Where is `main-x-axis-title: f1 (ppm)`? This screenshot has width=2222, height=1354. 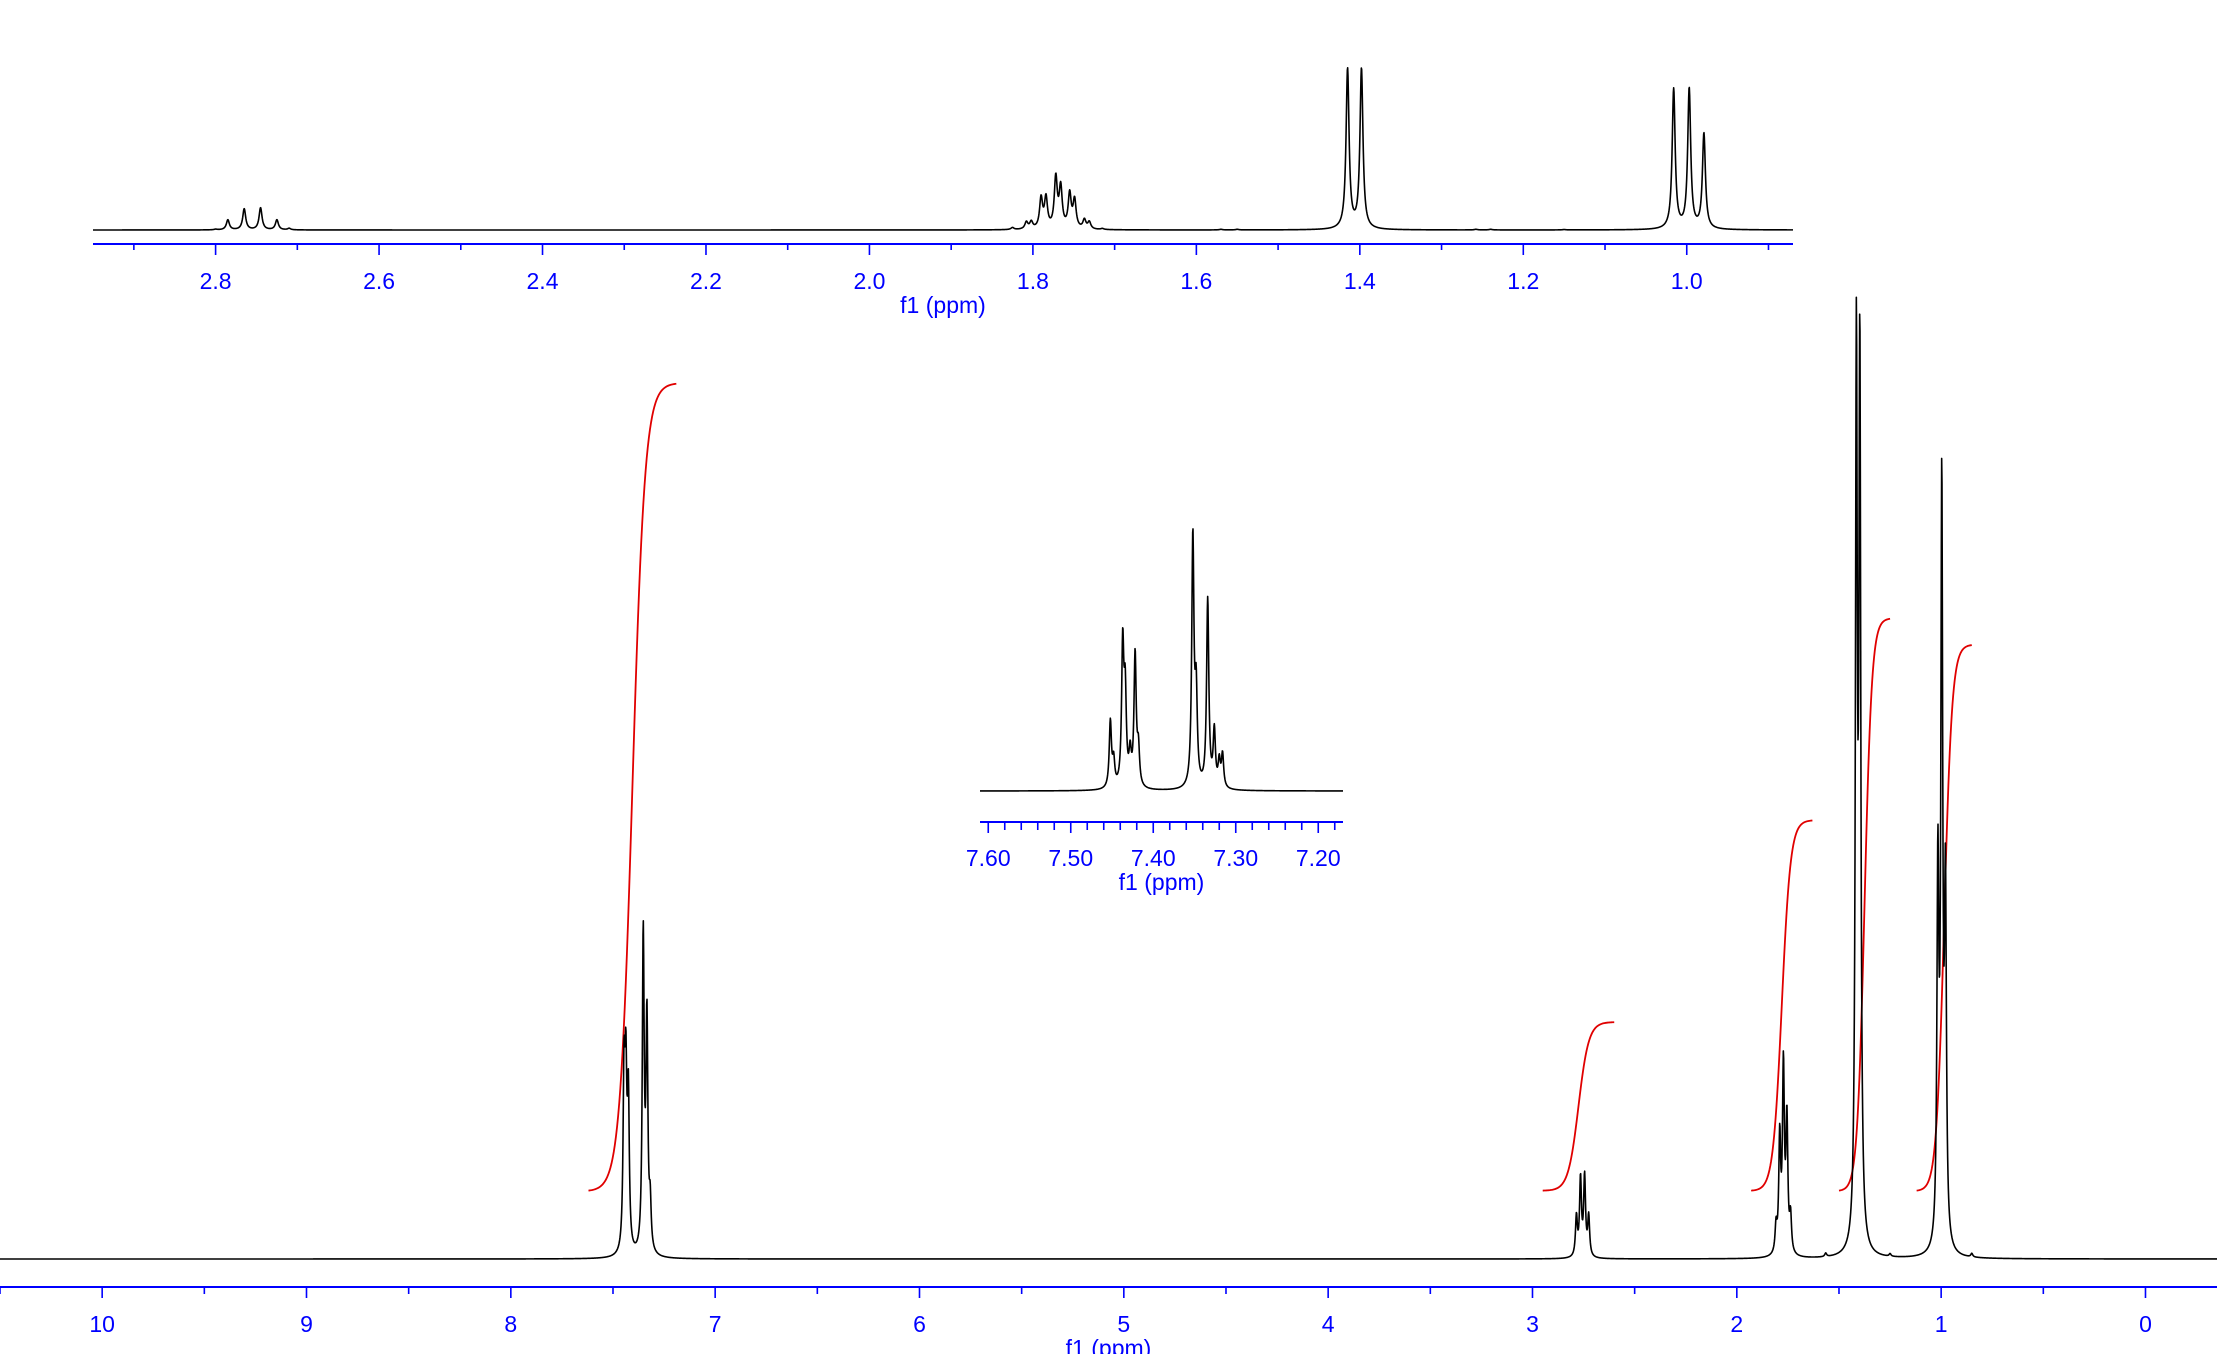 main-x-axis-title: f1 (ppm) is located at coordinates (1109, 1344).